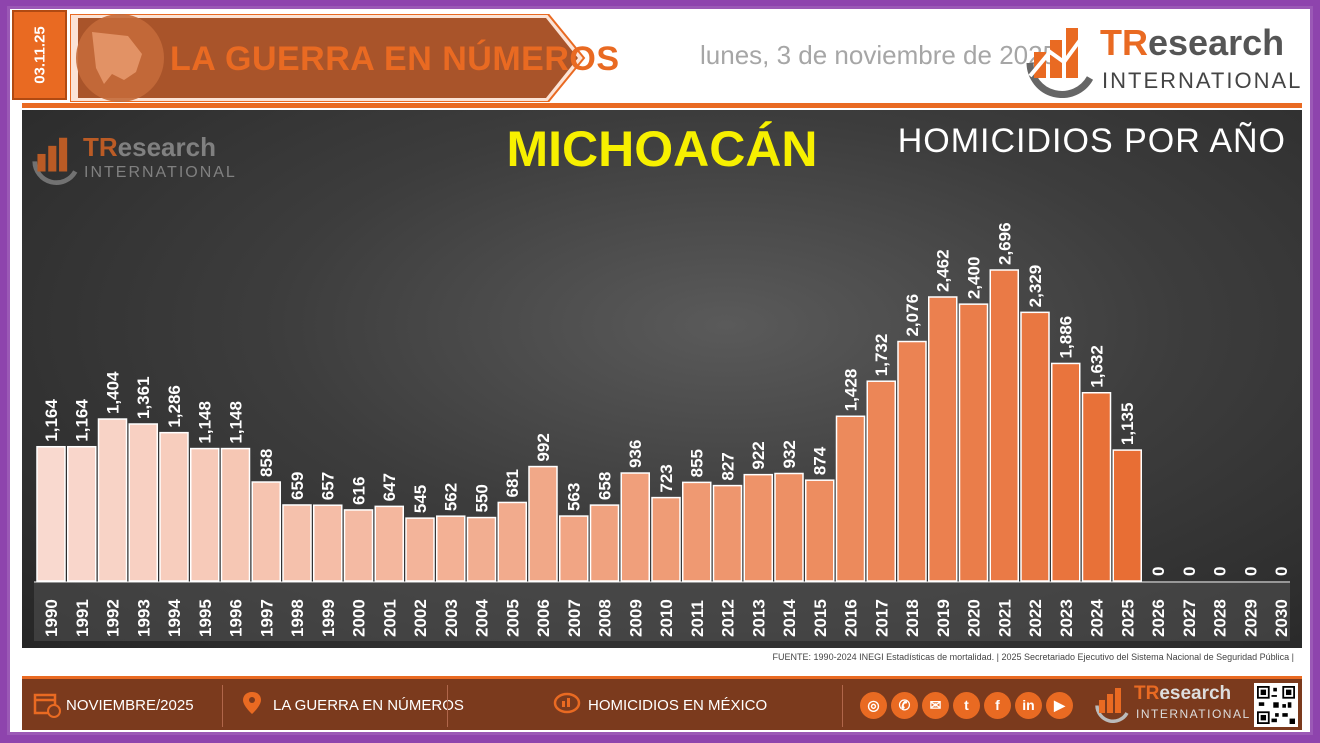 This screenshot has width=1320, height=743. I want to click on map-pin-icon, so click(252, 703).